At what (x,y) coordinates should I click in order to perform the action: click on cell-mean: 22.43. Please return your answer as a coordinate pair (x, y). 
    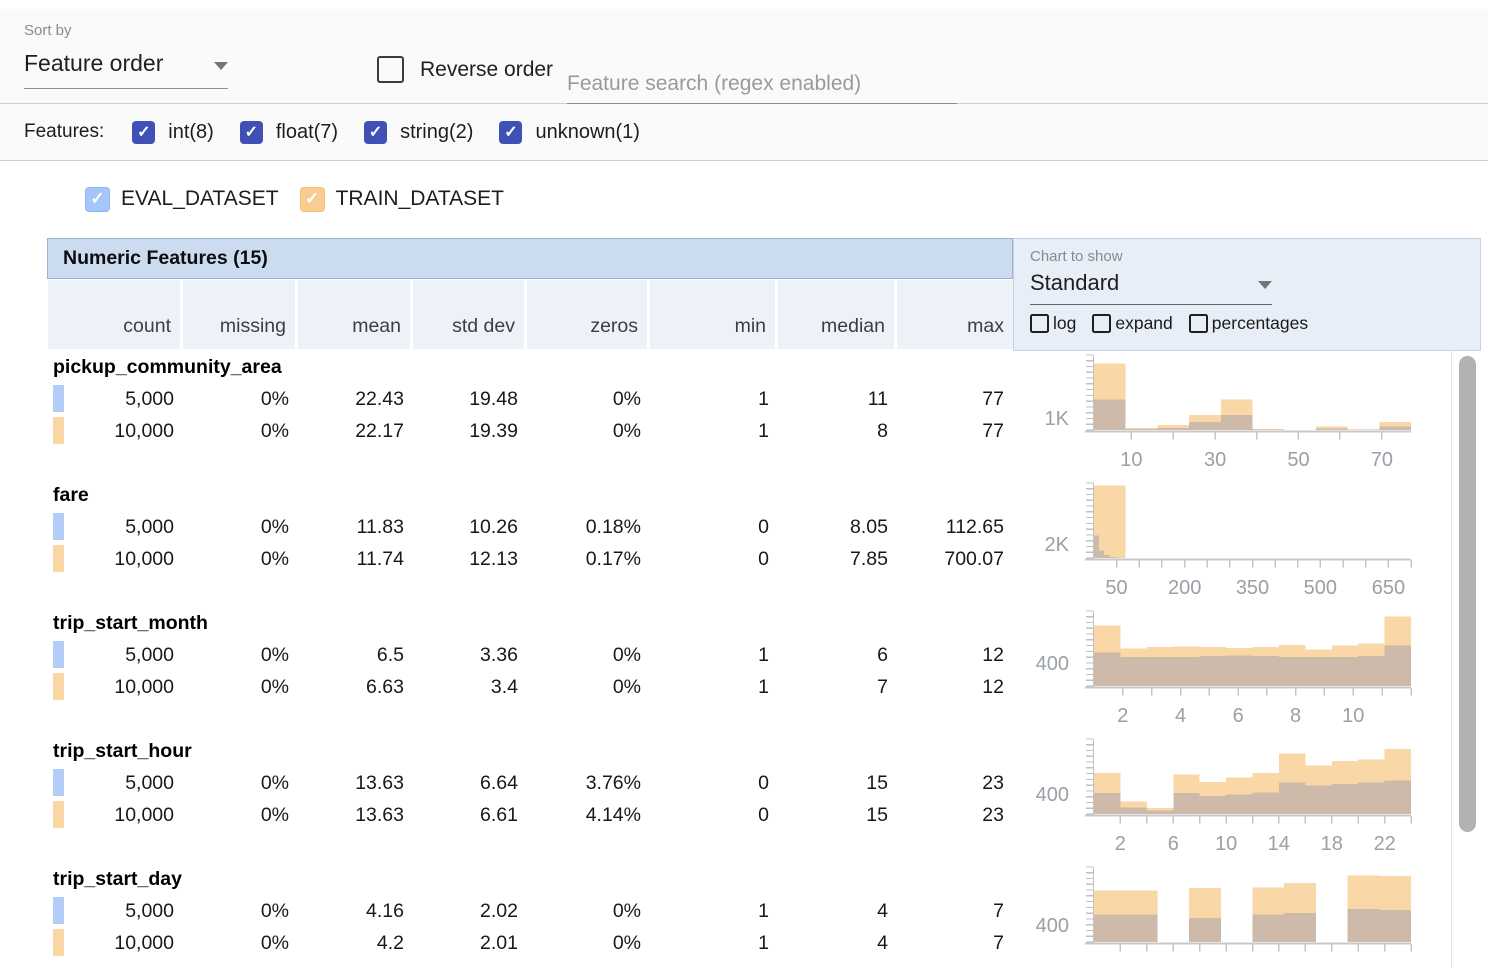
    Looking at the image, I should click on (379, 398).